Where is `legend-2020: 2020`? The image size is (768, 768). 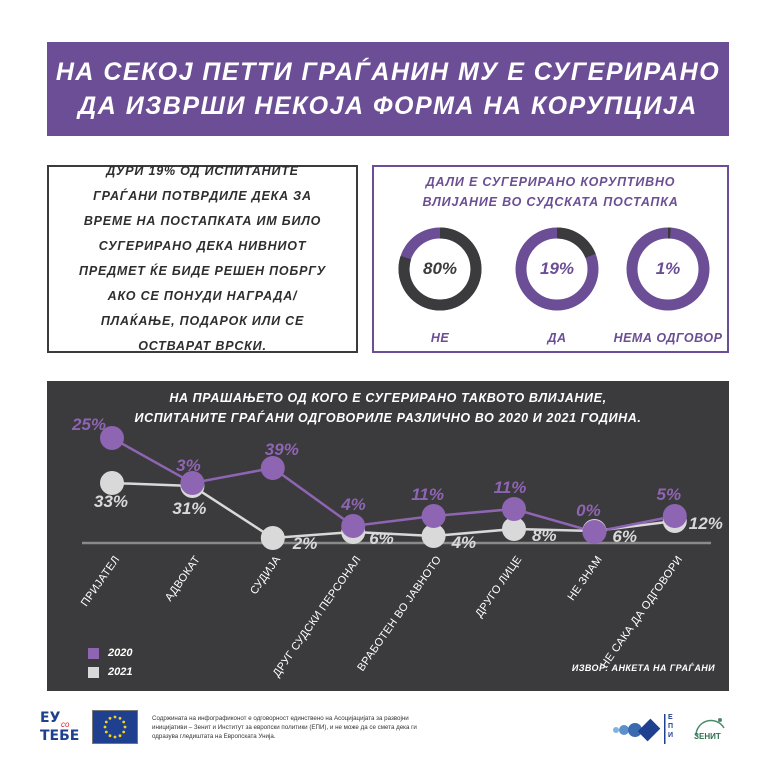 legend-2020: 2020 is located at coordinates (110, 653).